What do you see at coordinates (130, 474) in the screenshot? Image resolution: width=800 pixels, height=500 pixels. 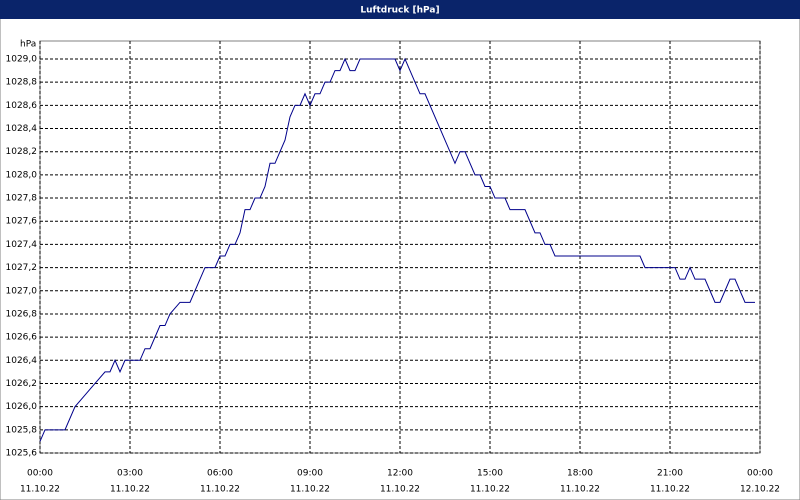 I see `x-tick-label: 03:00` at bounding box center [130, 474].